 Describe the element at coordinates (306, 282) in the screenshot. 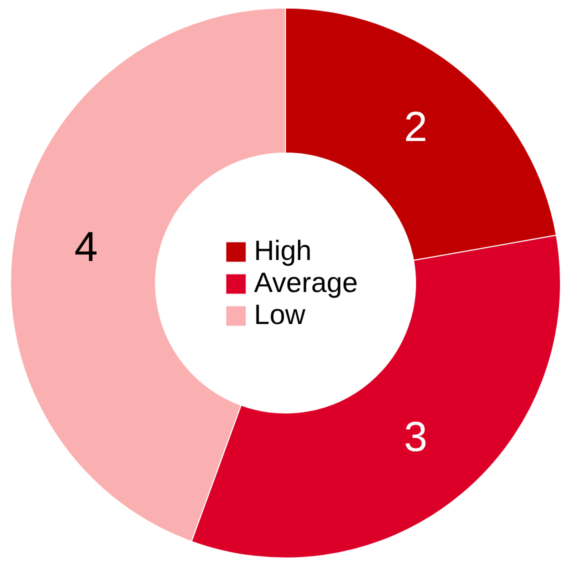

I see `legend-label: Average` at that location.